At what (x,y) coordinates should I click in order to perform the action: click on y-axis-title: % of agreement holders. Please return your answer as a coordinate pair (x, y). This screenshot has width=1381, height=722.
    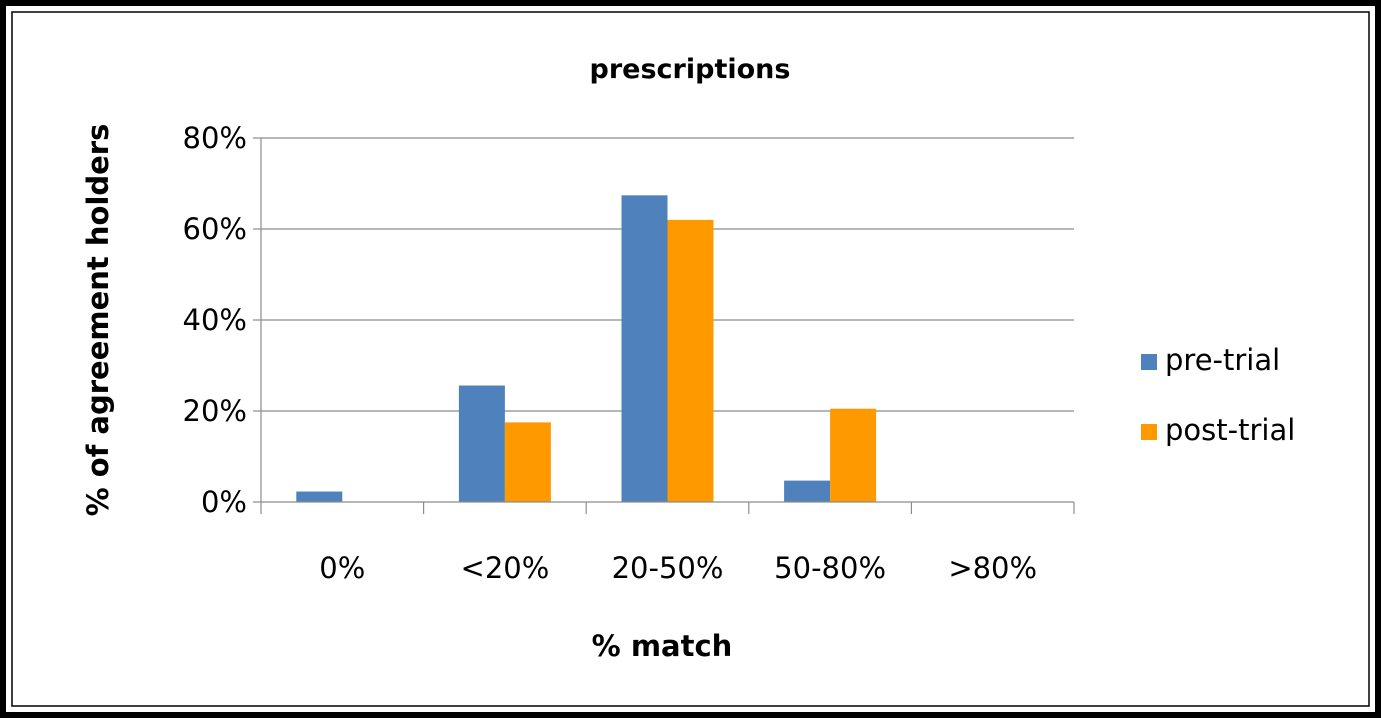
    Looking at the image, I should click on (98, 320).